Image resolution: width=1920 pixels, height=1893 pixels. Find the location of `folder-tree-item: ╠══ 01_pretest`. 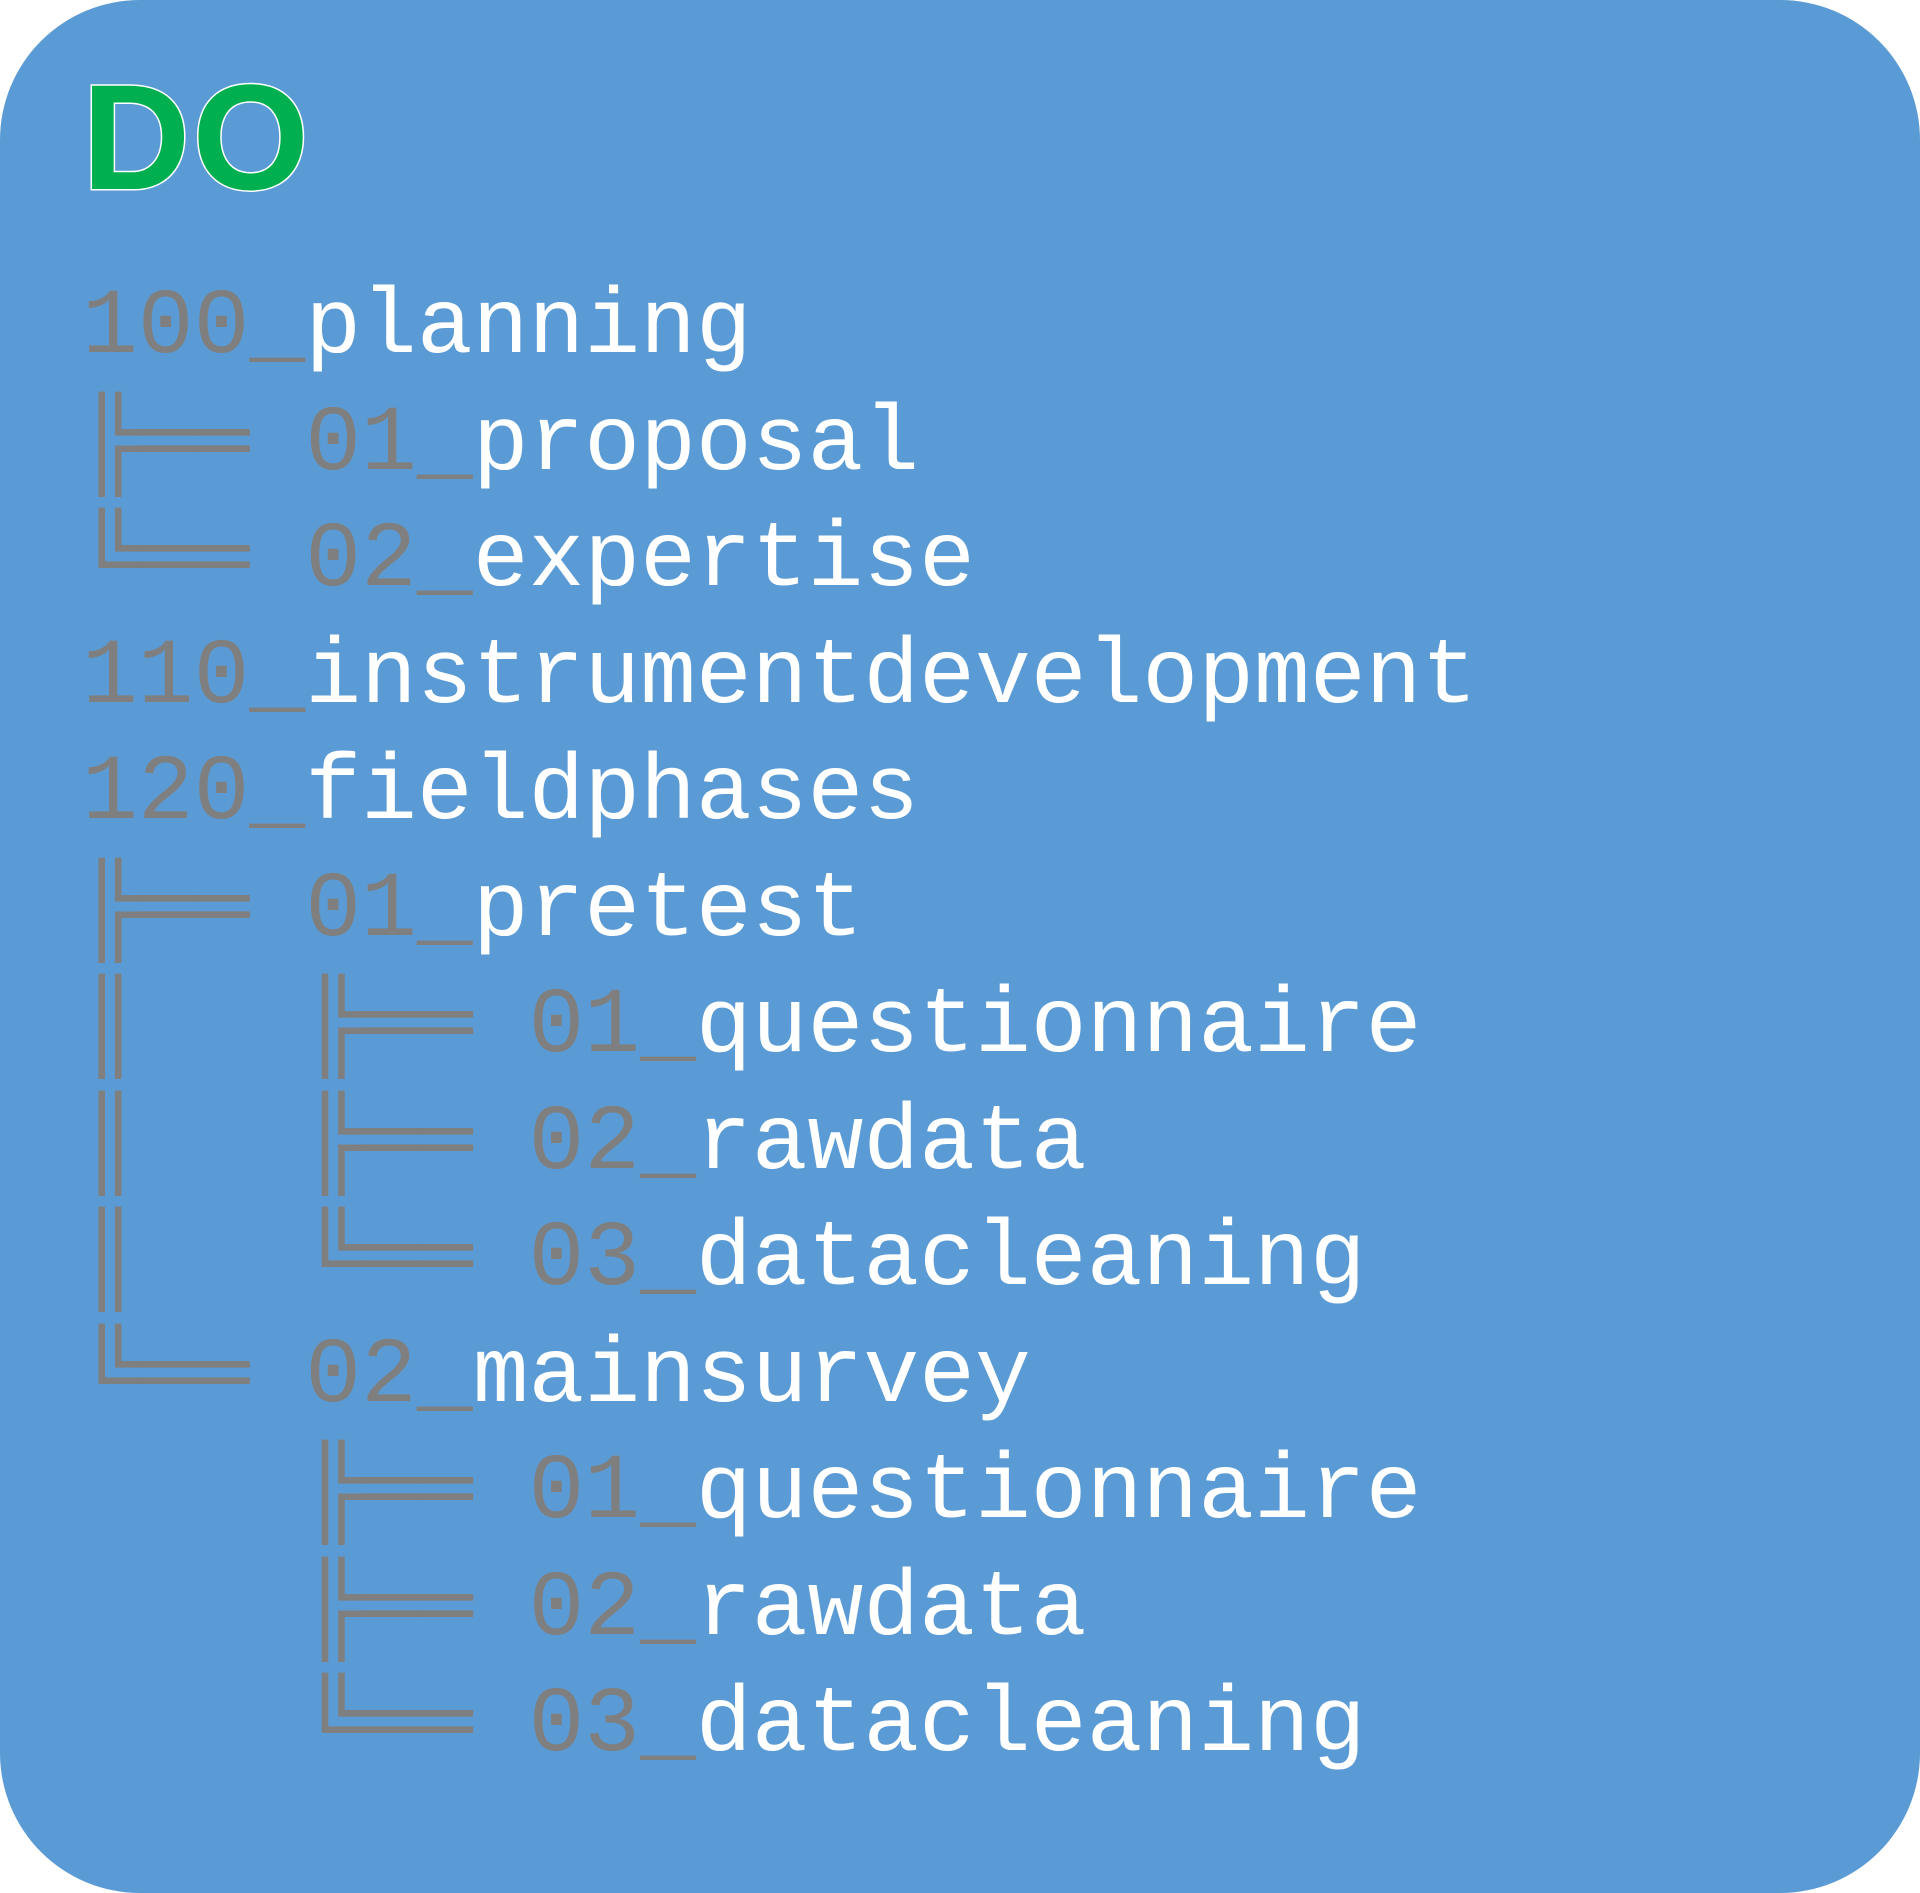

folder-tree-item: ╠══ 01_pretest is located at coordinates (779, 911).